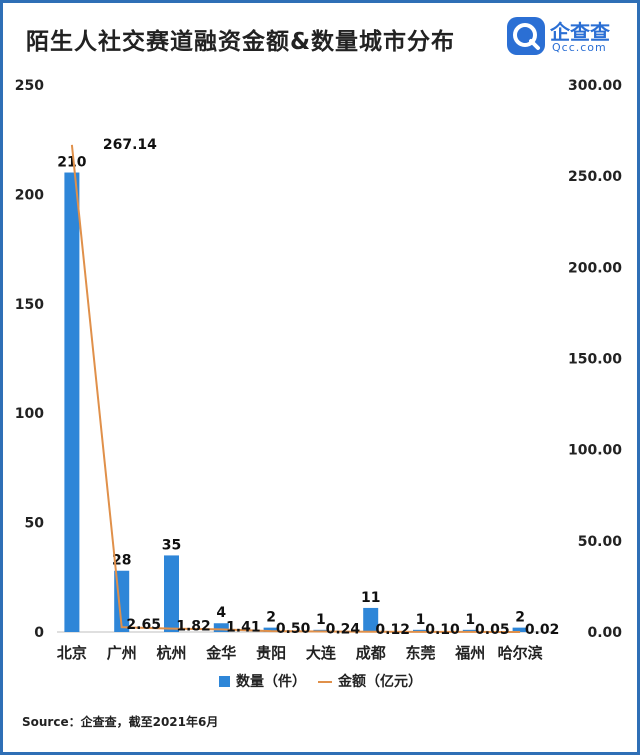  What do you see at coordinates (379, 681) in the screenshot?
I see `legend-line-label: 金额（亿元）` at bounding box center [379, 681].